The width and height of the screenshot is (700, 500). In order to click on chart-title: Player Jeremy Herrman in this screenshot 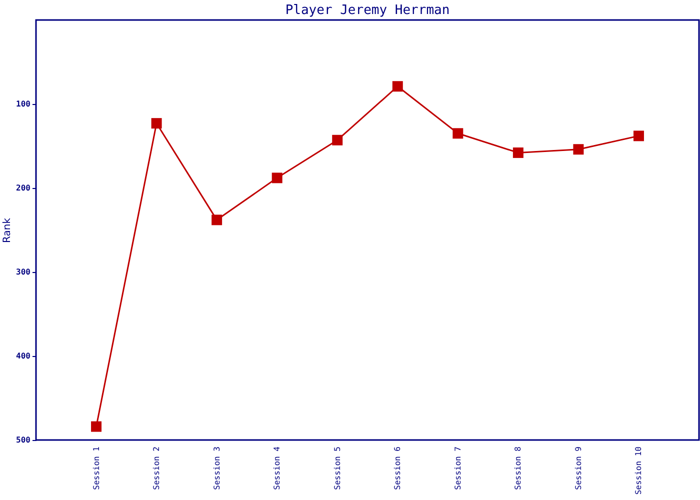, I will do `click(367, 10)`.